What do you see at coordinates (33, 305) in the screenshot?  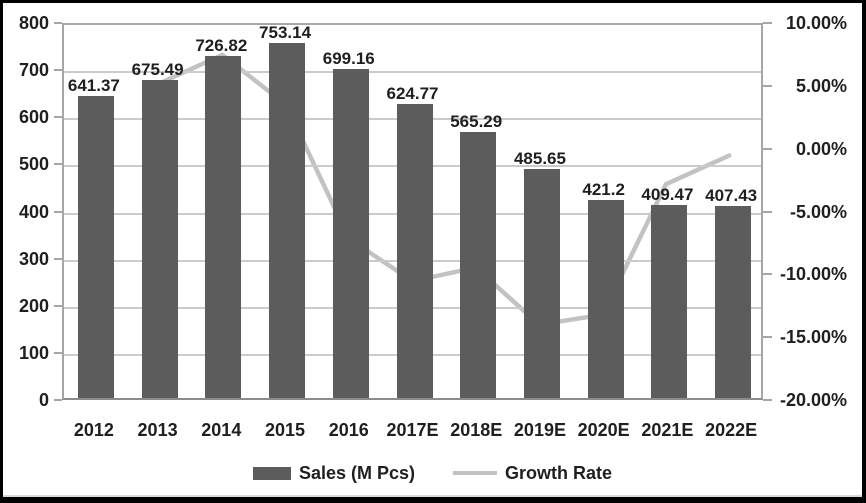 I see `left-axis-label: 200` at bounding box center [33, 305].